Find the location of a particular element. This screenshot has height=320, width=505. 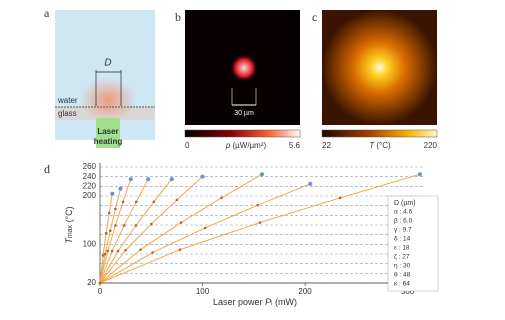

x-tick-label: 100 is located at coordinates (203, 291).